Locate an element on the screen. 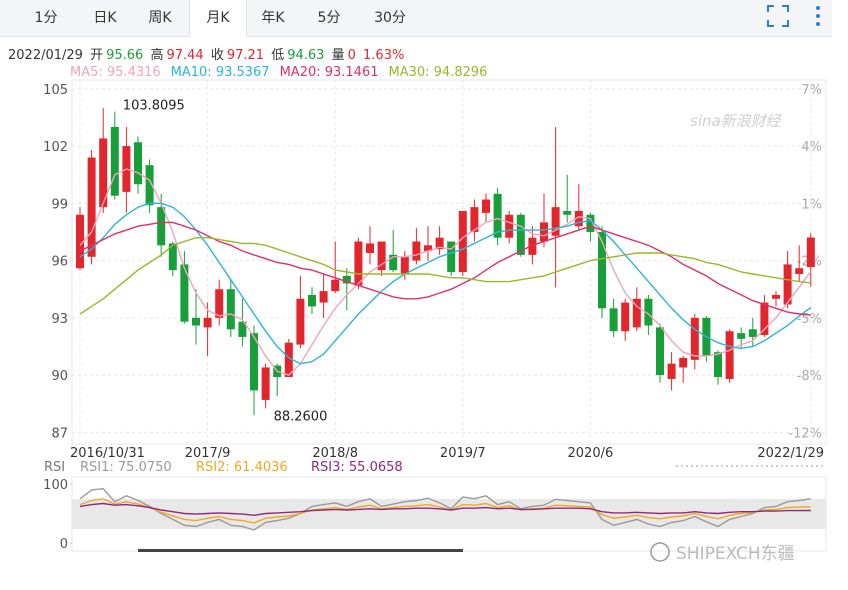 The height and width of the screenshot is (590, 848). tab: 年K is located at coordinates (273, 18).